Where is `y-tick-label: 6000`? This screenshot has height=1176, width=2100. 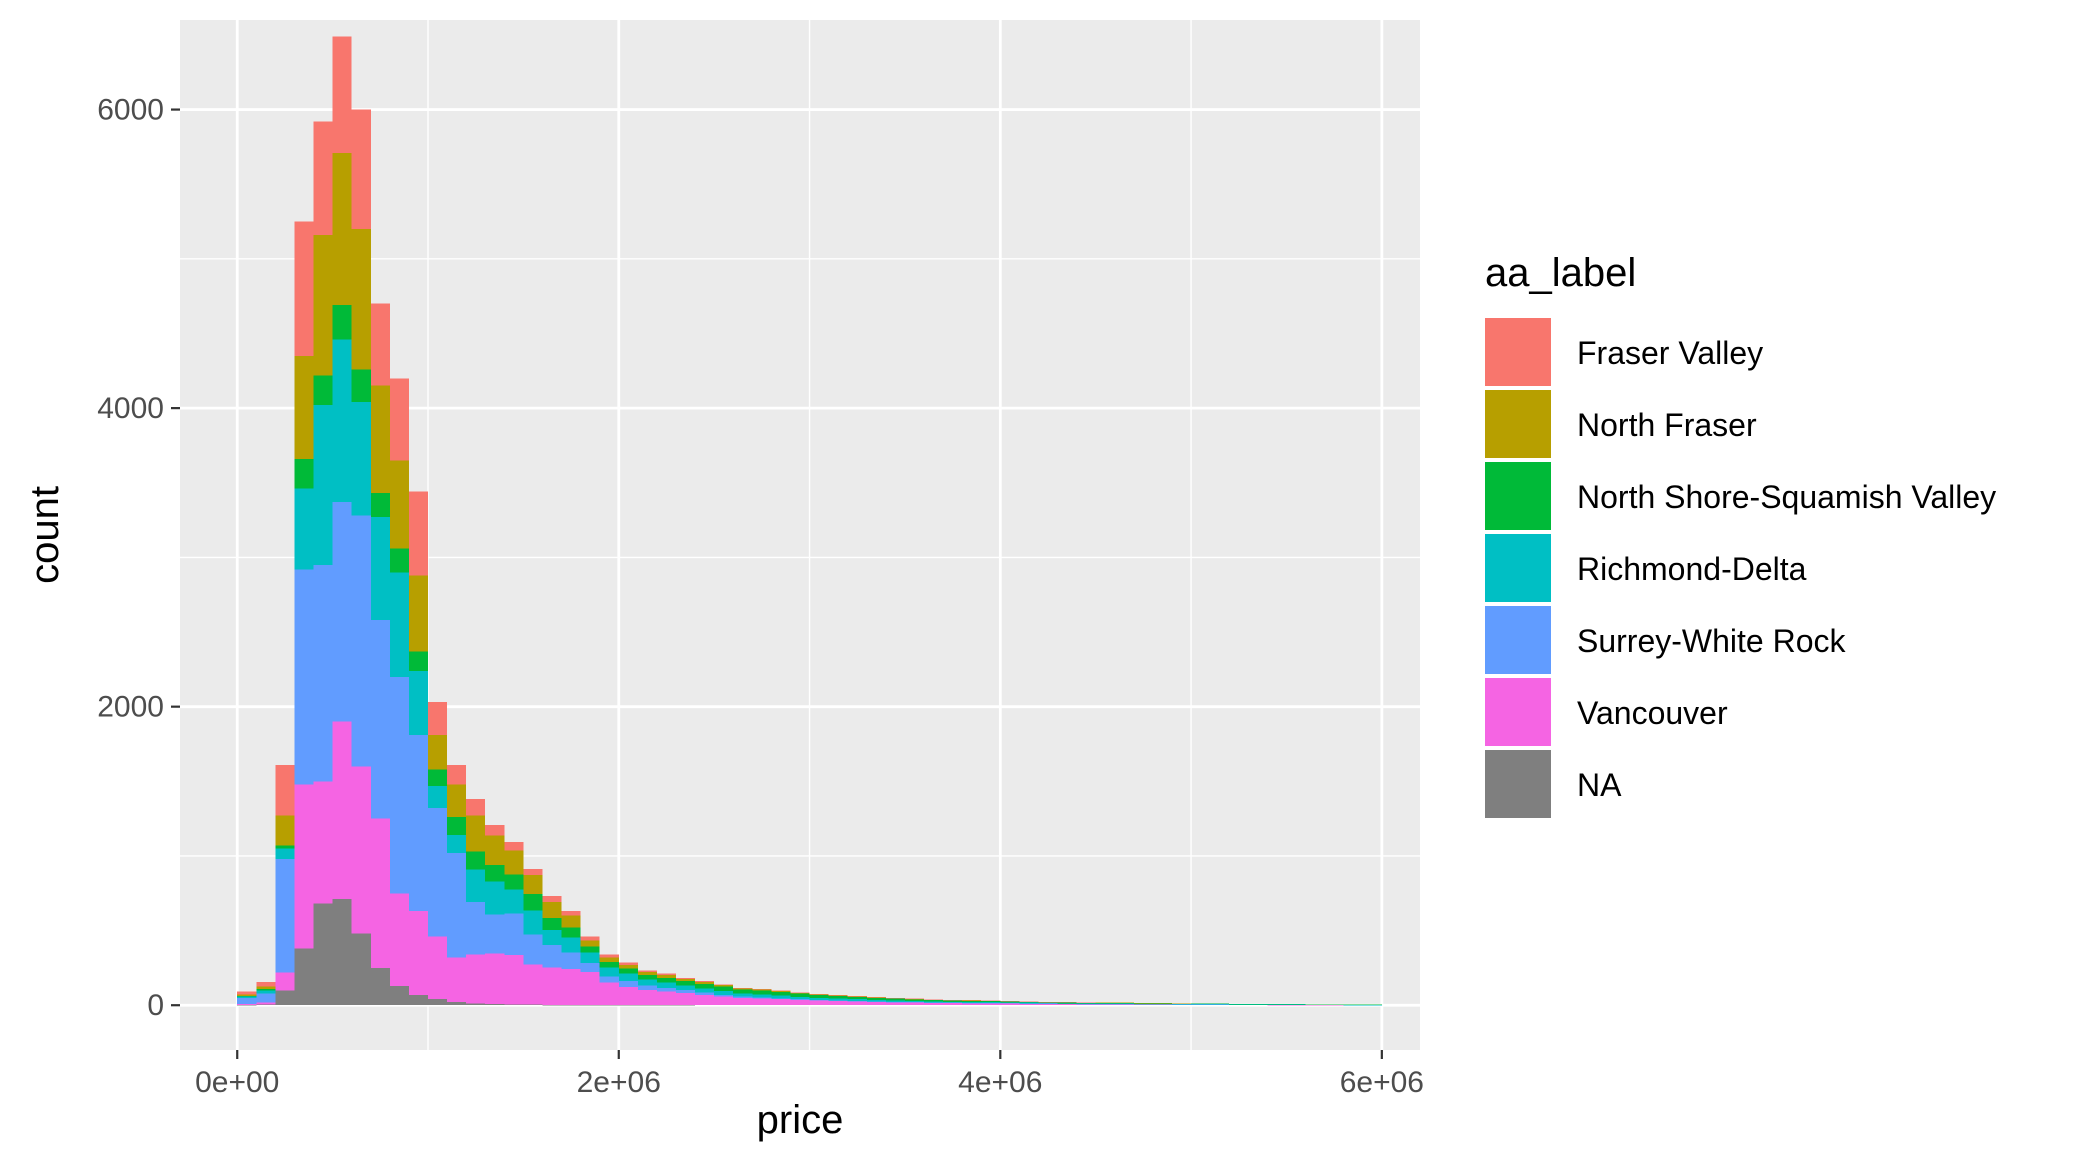
y-tick-label: 6000 is located at coordinates (130, 110).